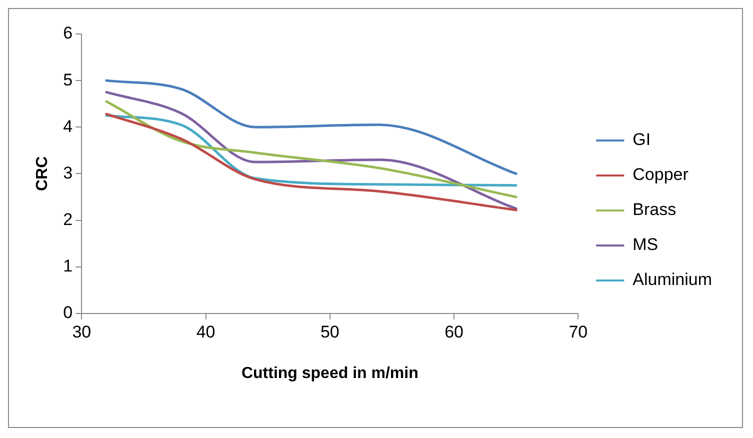 This screenshot has height=438, width=753. I want to click on y-tick-label: 0, so click(68, 312).